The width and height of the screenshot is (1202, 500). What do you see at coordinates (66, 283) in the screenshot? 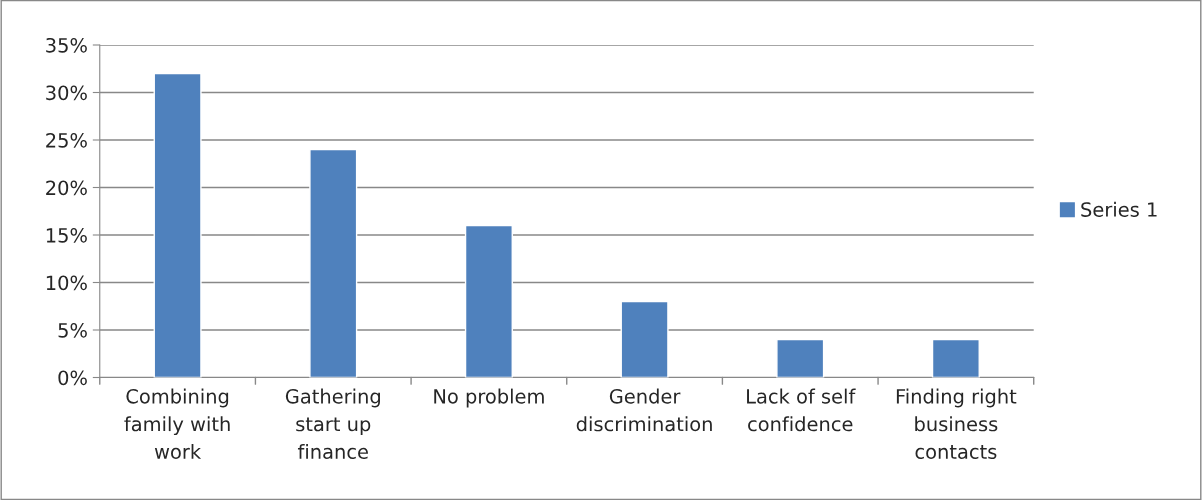
I see `y-tick-label: 10%` at bounding box center [66, 283].